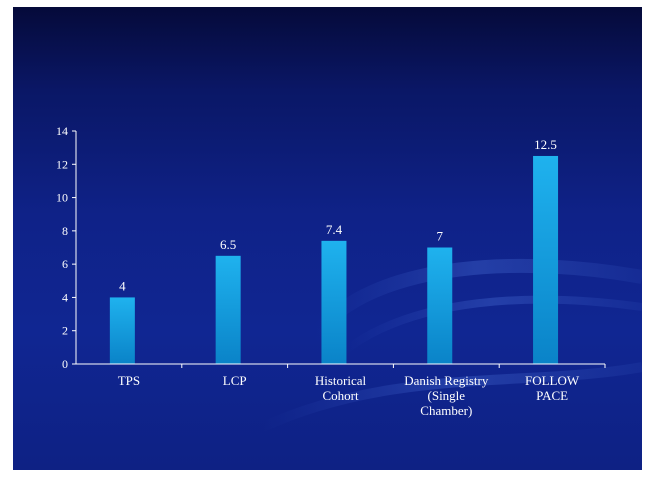 The image size is (648, 477). What do you see at coordinates (62, 131) in the screenshot?
I see `y-tick-label: 14` at bounding box center [62, 131].